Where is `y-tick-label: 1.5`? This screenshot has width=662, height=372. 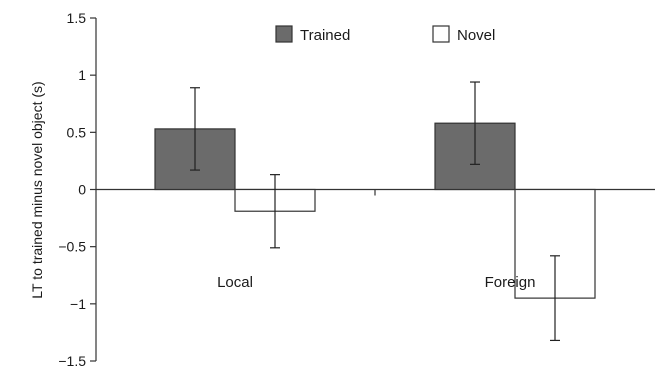 y-tick-label: 1.5 is located at coordinates (77, 18).